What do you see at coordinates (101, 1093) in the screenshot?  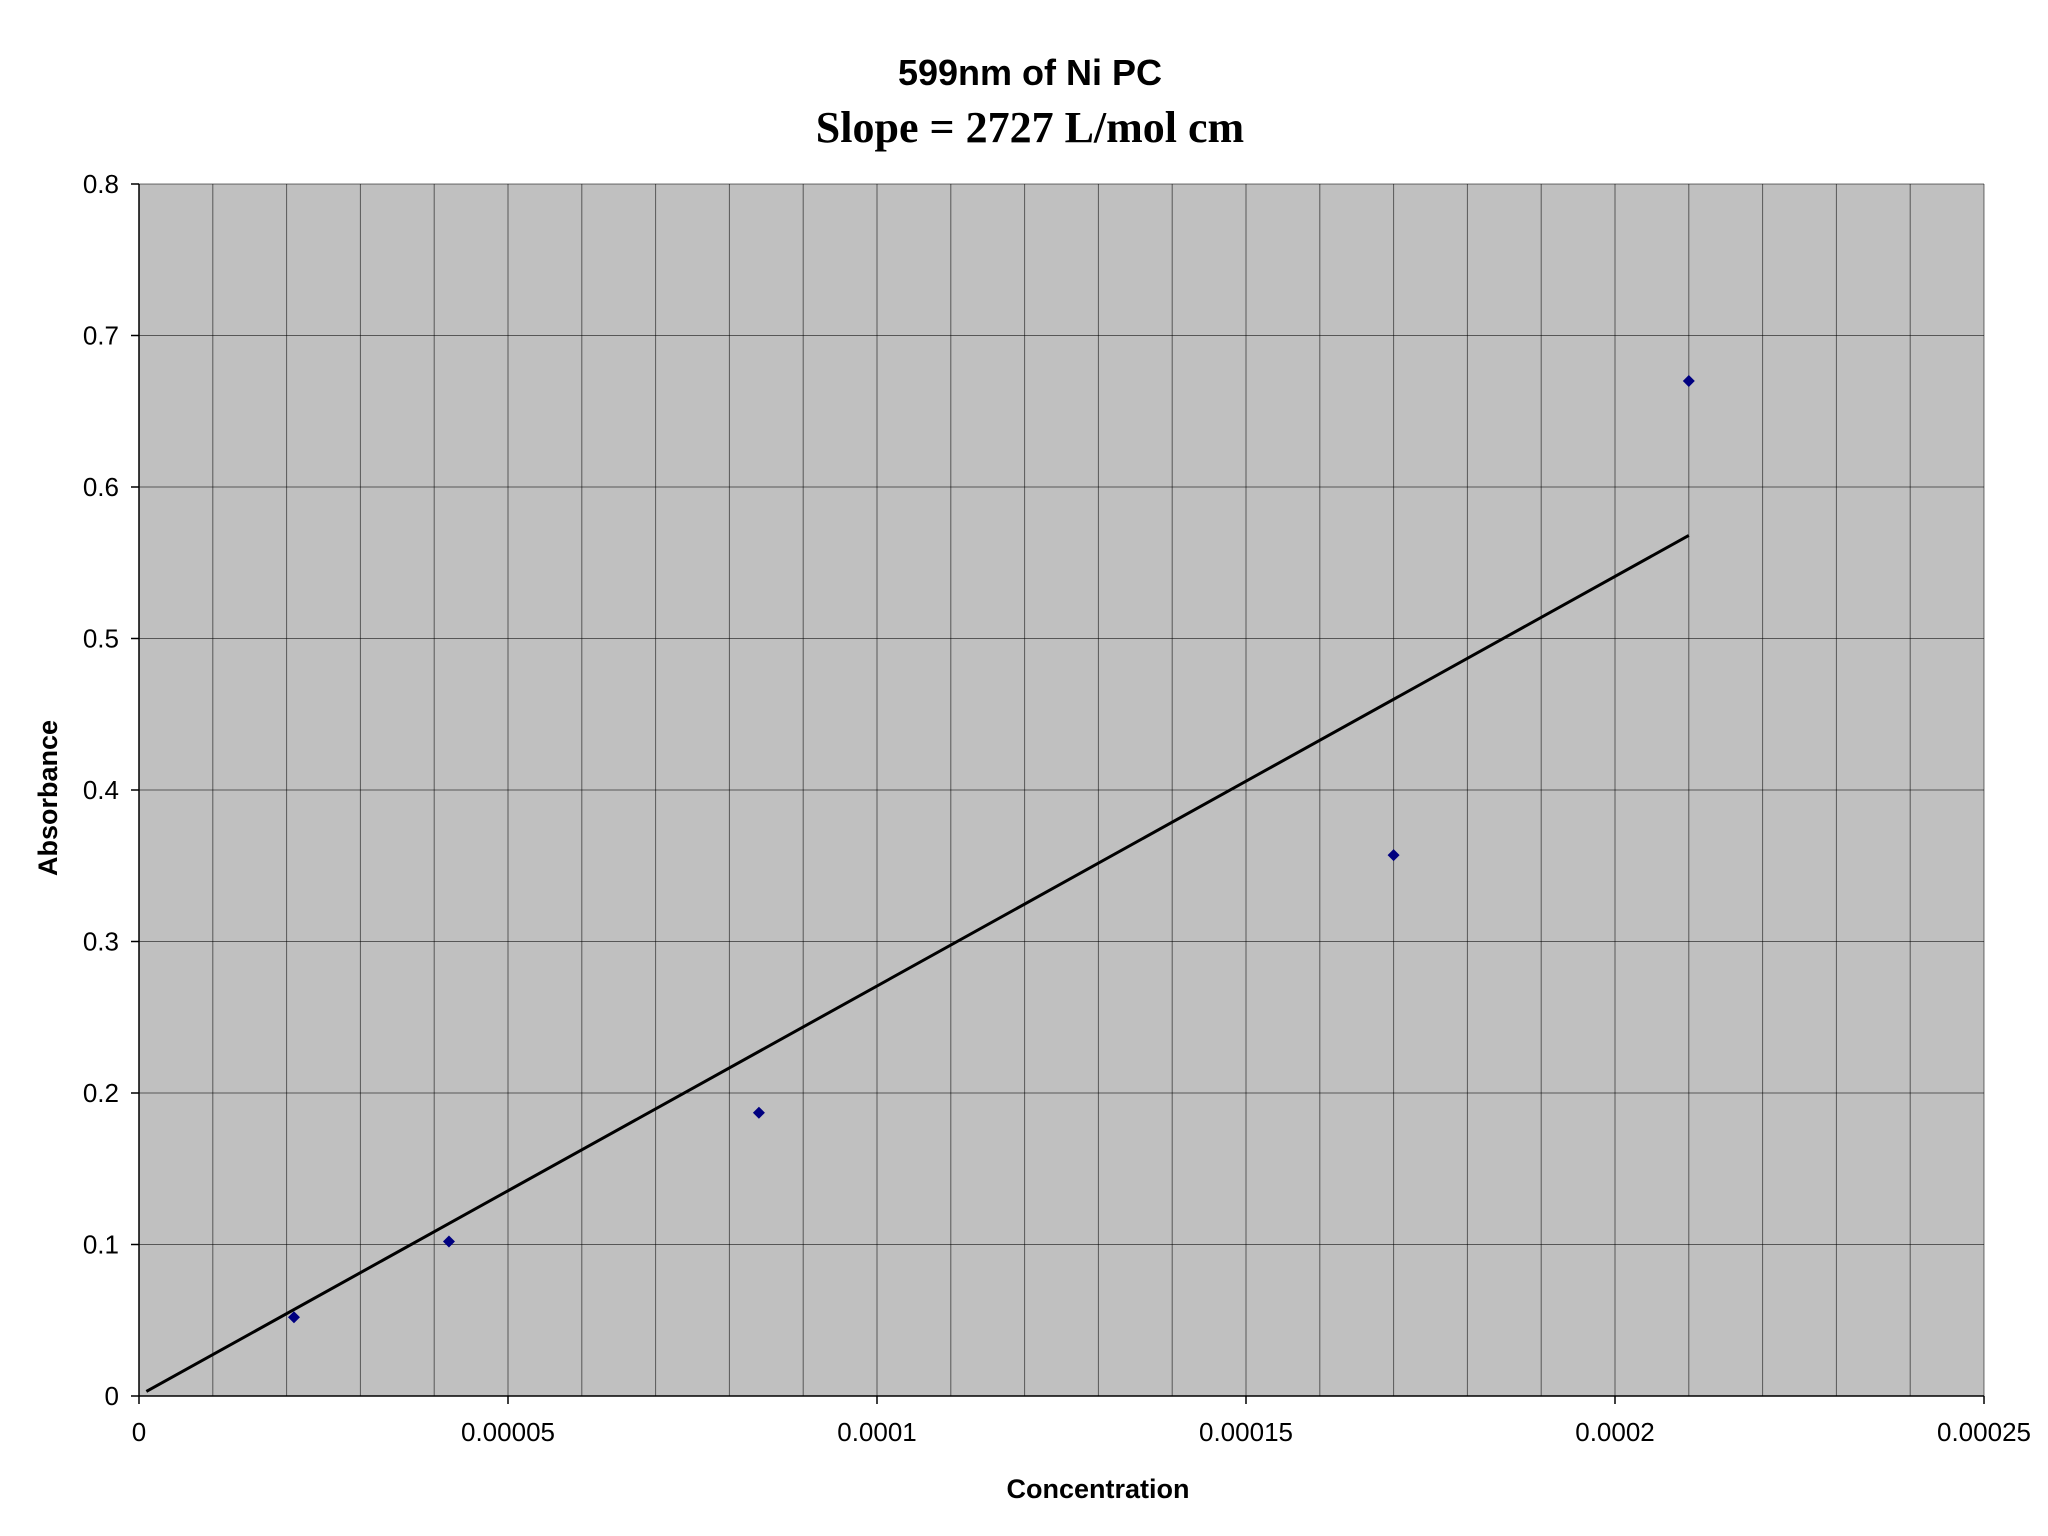 I see `y-tick-label: 0.2` at bounding box center [101, 1093].